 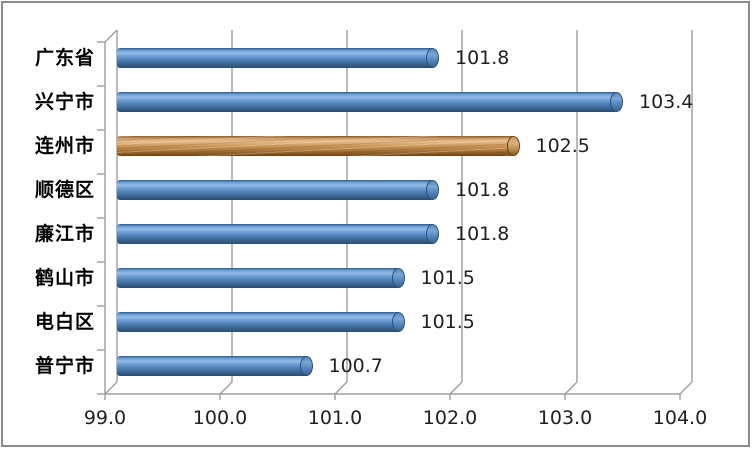 What do you see at coordinates (450, 418) in the screenshot?
I see `x-axis-tick-label: 102.0` at bounding box center [450, 418].